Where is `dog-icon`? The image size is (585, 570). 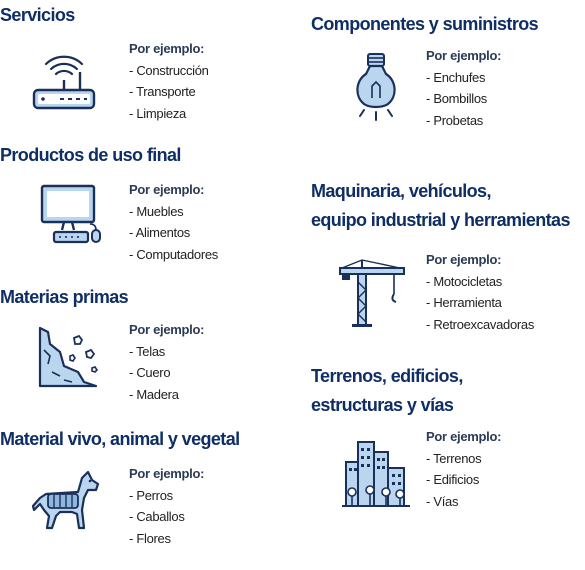 dog-icon is located at coordinates (65, 500).